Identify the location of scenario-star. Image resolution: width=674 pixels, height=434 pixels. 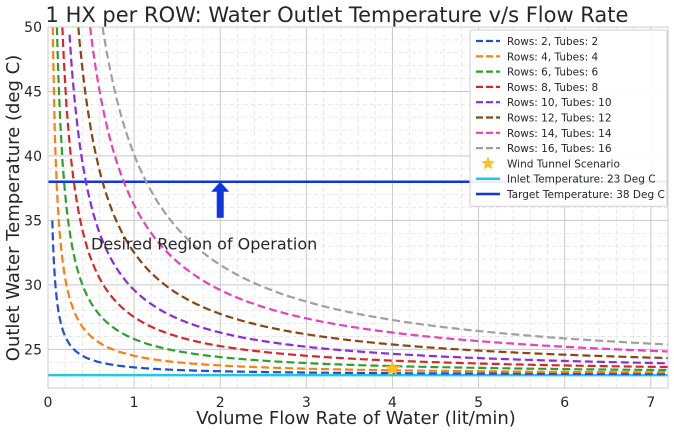
(392, 368).